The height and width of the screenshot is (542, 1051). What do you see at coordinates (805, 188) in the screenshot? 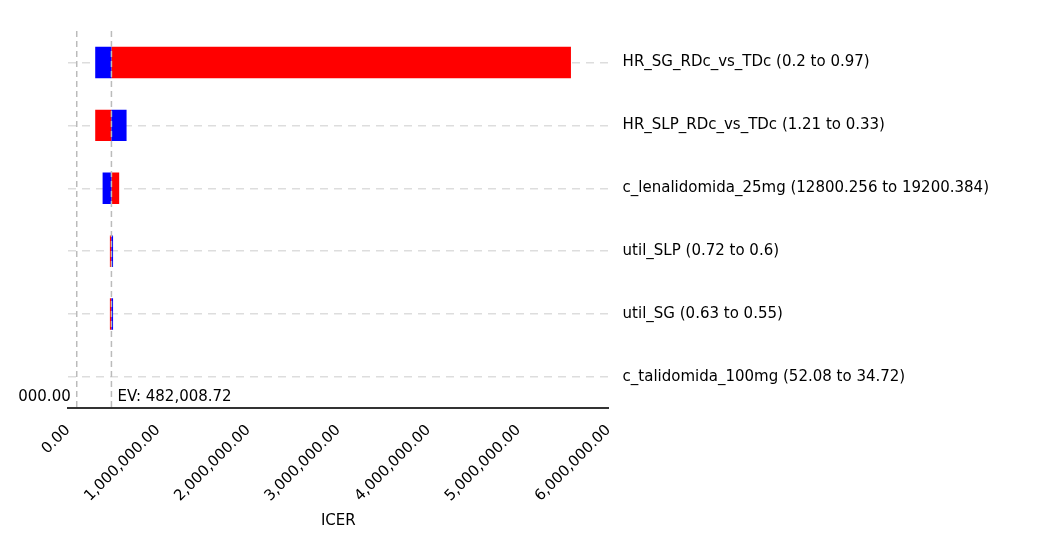
I see `y-tick-label: c_lenalidomida_25mg (12800.256 to 19200.384)` at bounding box center [805, 188].